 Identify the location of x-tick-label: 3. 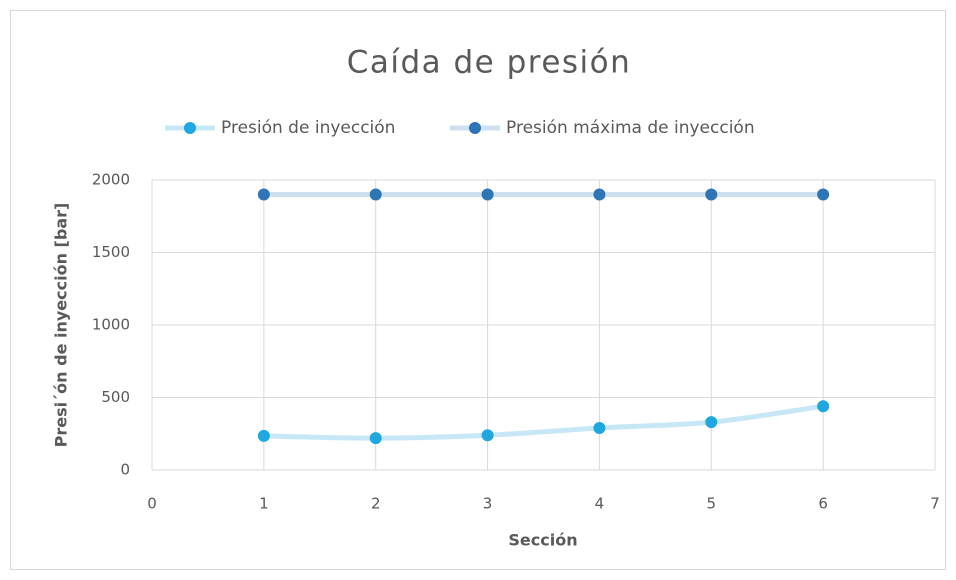
(488, 504).